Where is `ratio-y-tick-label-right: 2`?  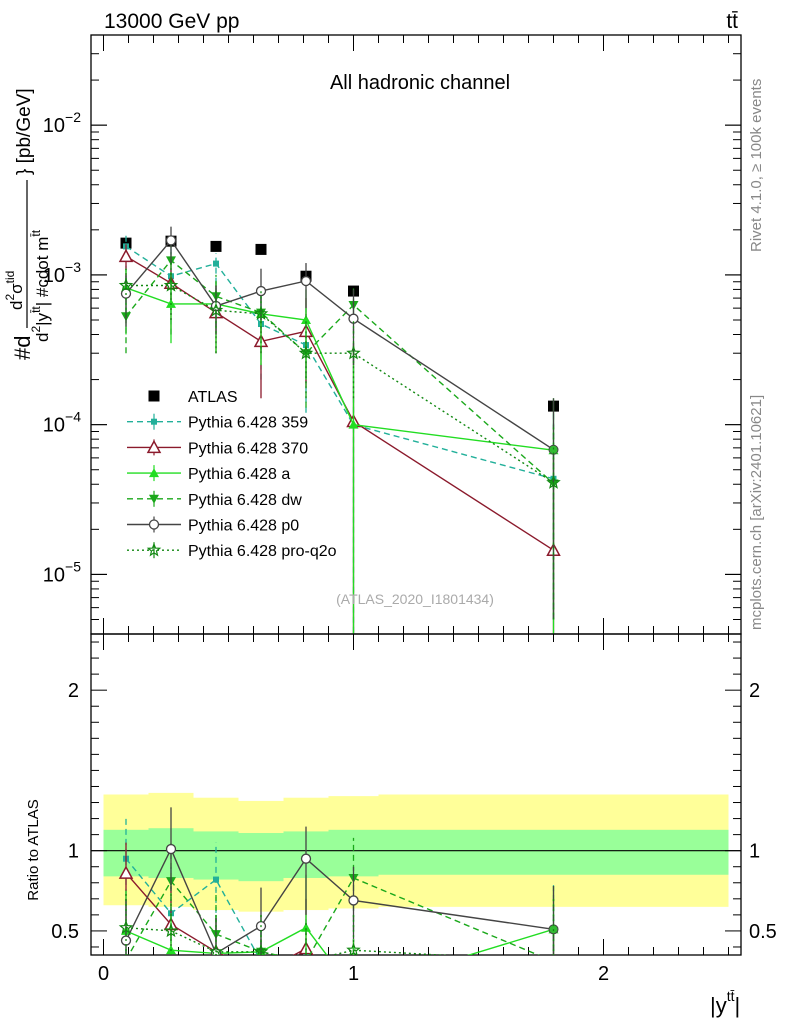 ratio-y-tick-label-right: 2 is located at coordinates (754, 691).